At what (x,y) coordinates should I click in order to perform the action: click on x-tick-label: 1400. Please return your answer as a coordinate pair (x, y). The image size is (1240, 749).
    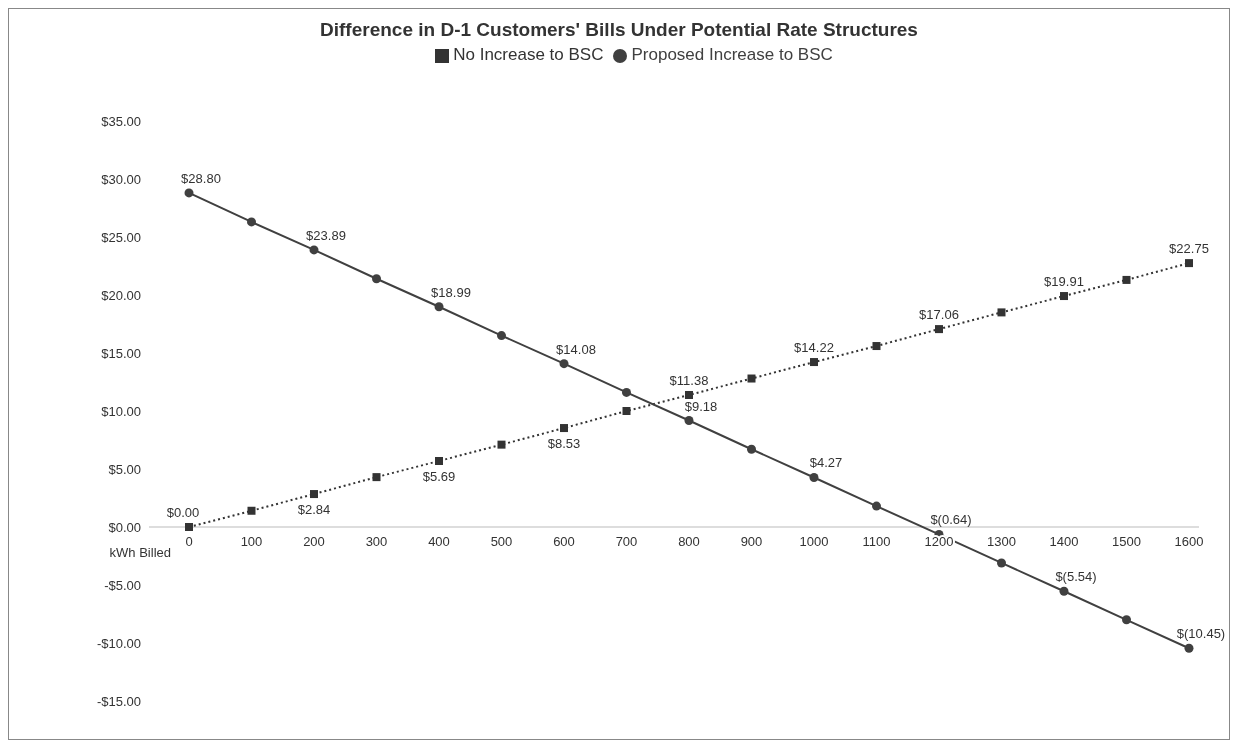
    Looking at the image, I should click on (1064, 542).